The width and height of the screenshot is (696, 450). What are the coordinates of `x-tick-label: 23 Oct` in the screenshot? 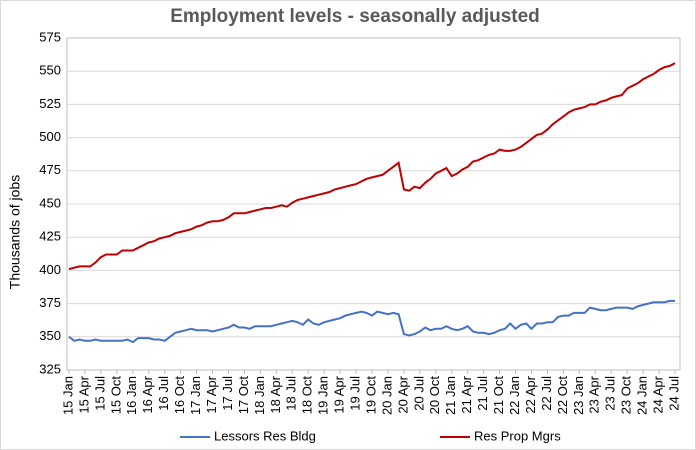 It's located at (626, 395).